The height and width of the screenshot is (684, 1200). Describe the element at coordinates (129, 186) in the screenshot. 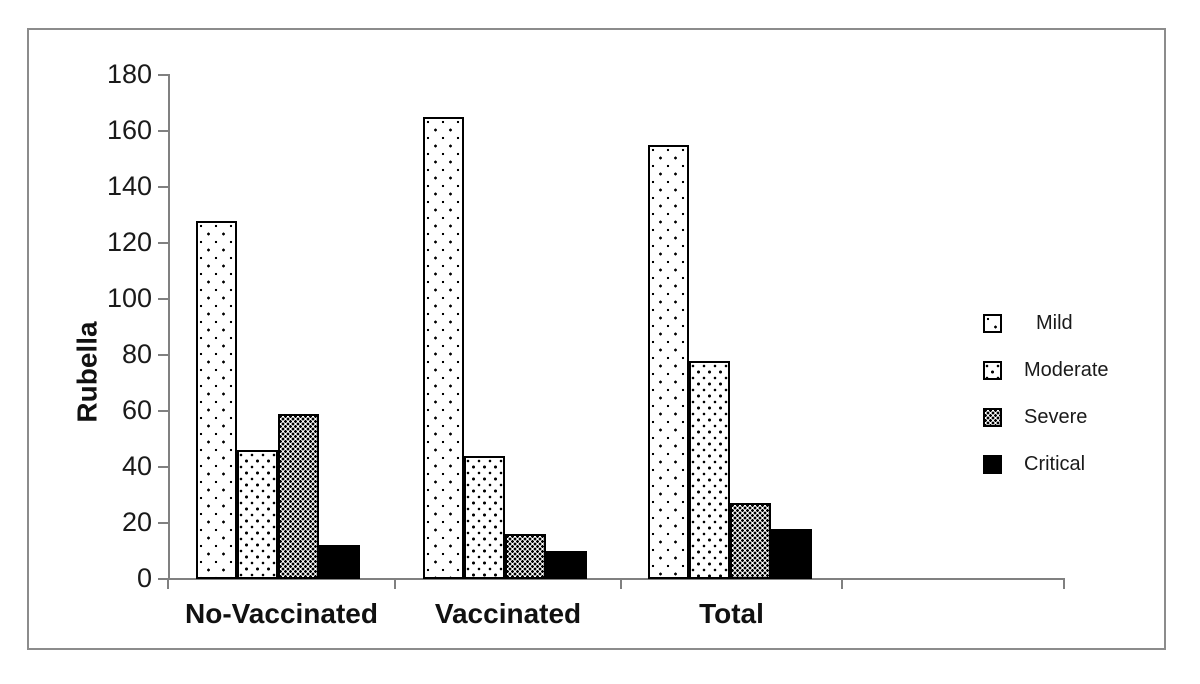

I see `y-tick-label-140: 140` at that location.